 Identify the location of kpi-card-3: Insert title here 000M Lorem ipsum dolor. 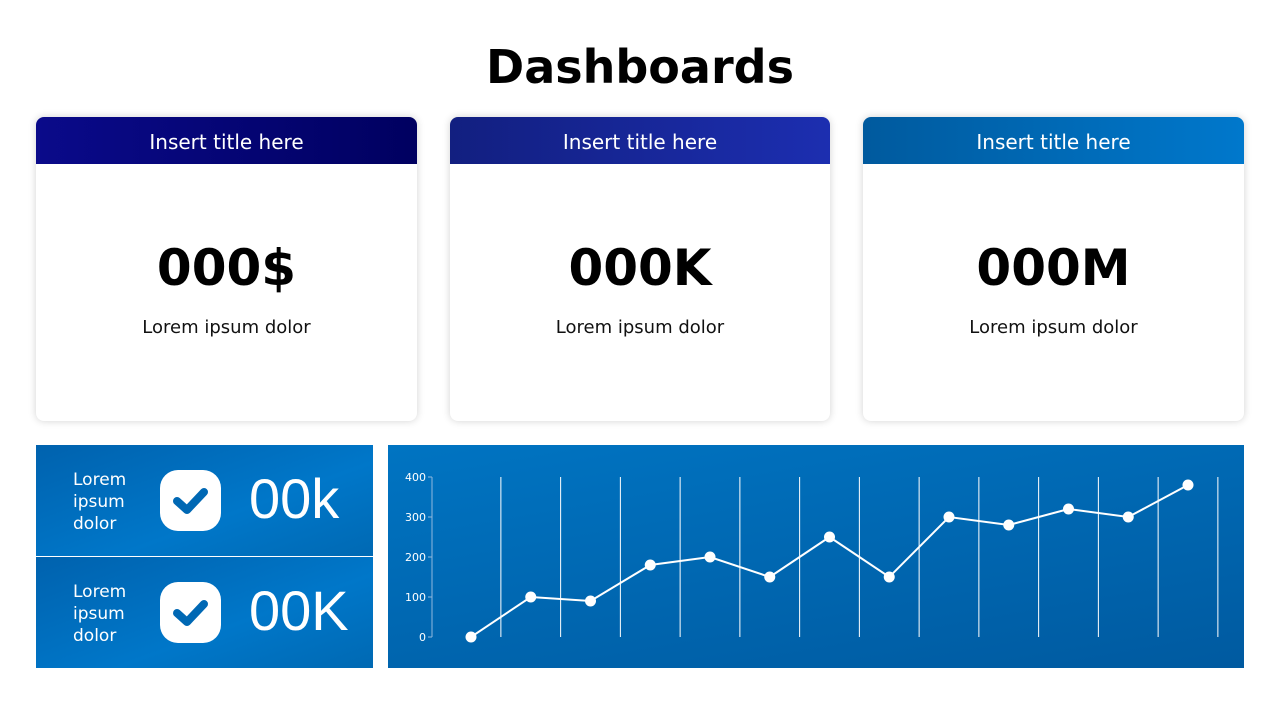
(1053, 269).